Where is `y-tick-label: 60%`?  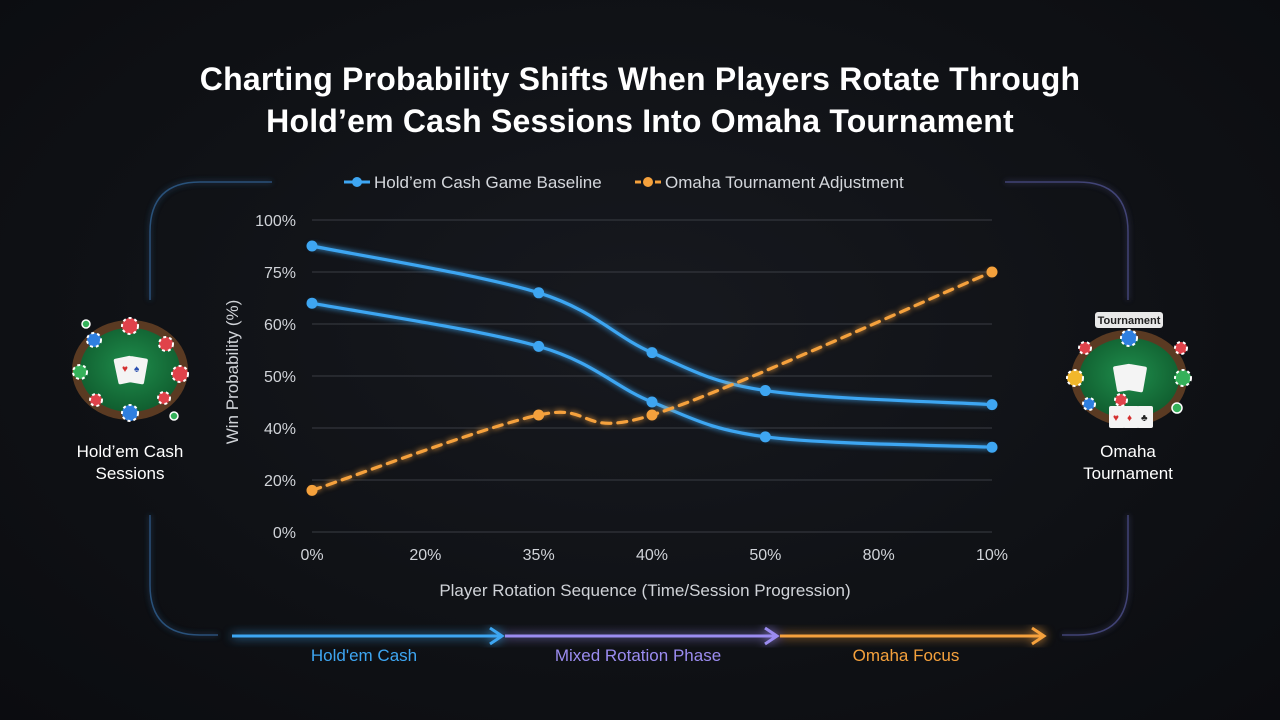
y-tick-label: 60% is located at coordinates (280, 325).